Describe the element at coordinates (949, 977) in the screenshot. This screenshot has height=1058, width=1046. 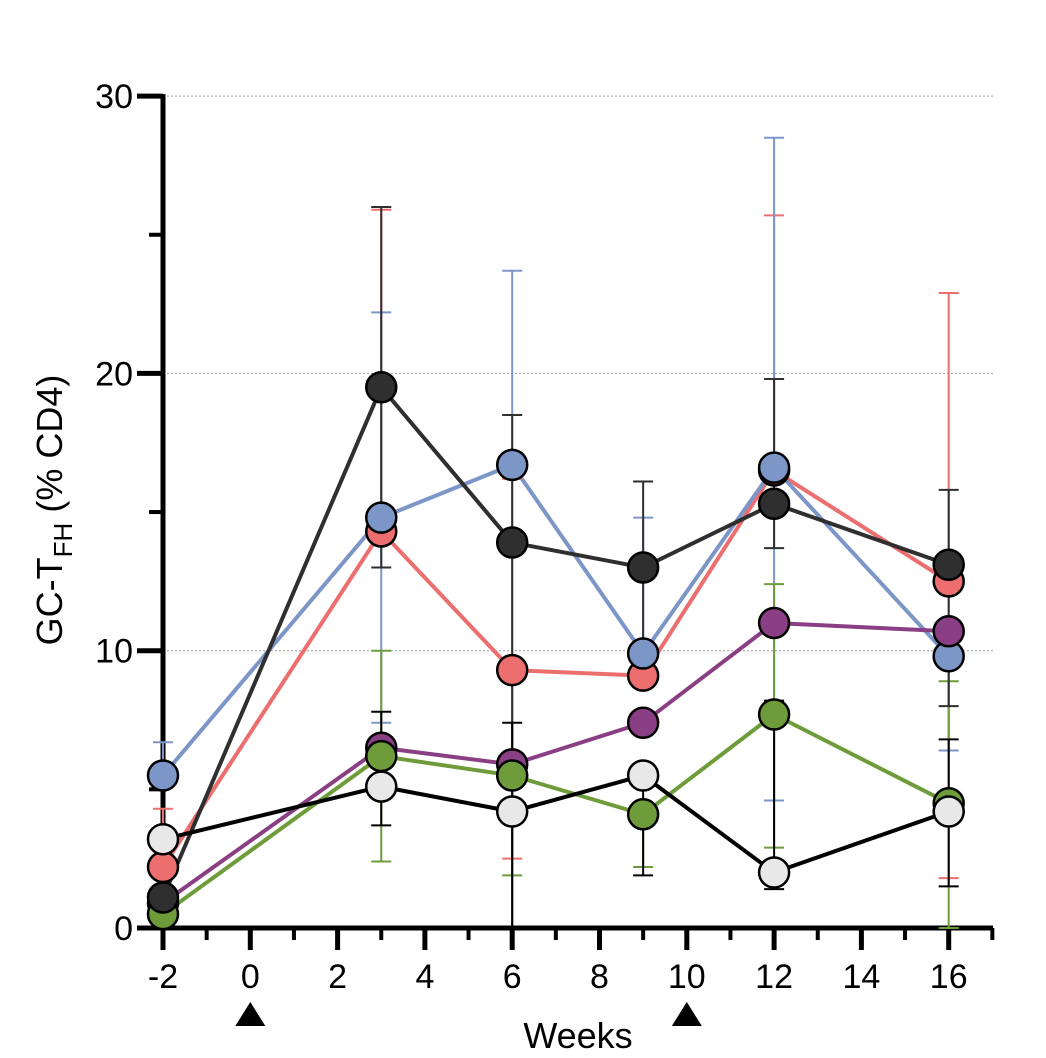
I see `x-tick-label: 16` at that location.